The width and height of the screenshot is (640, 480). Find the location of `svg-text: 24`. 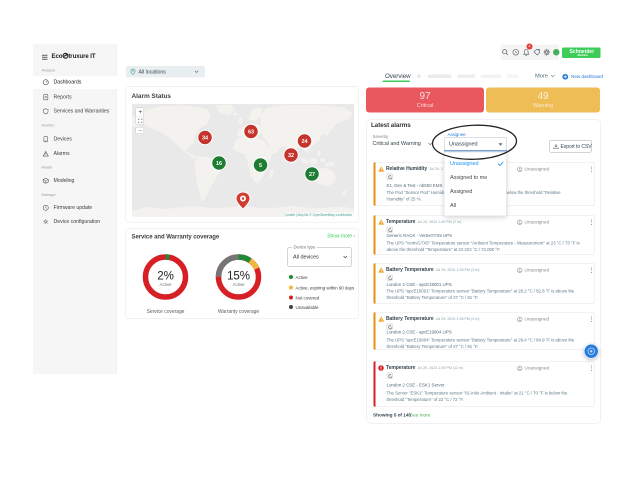

svg-text: 24 is located at coordinates (304, 142).